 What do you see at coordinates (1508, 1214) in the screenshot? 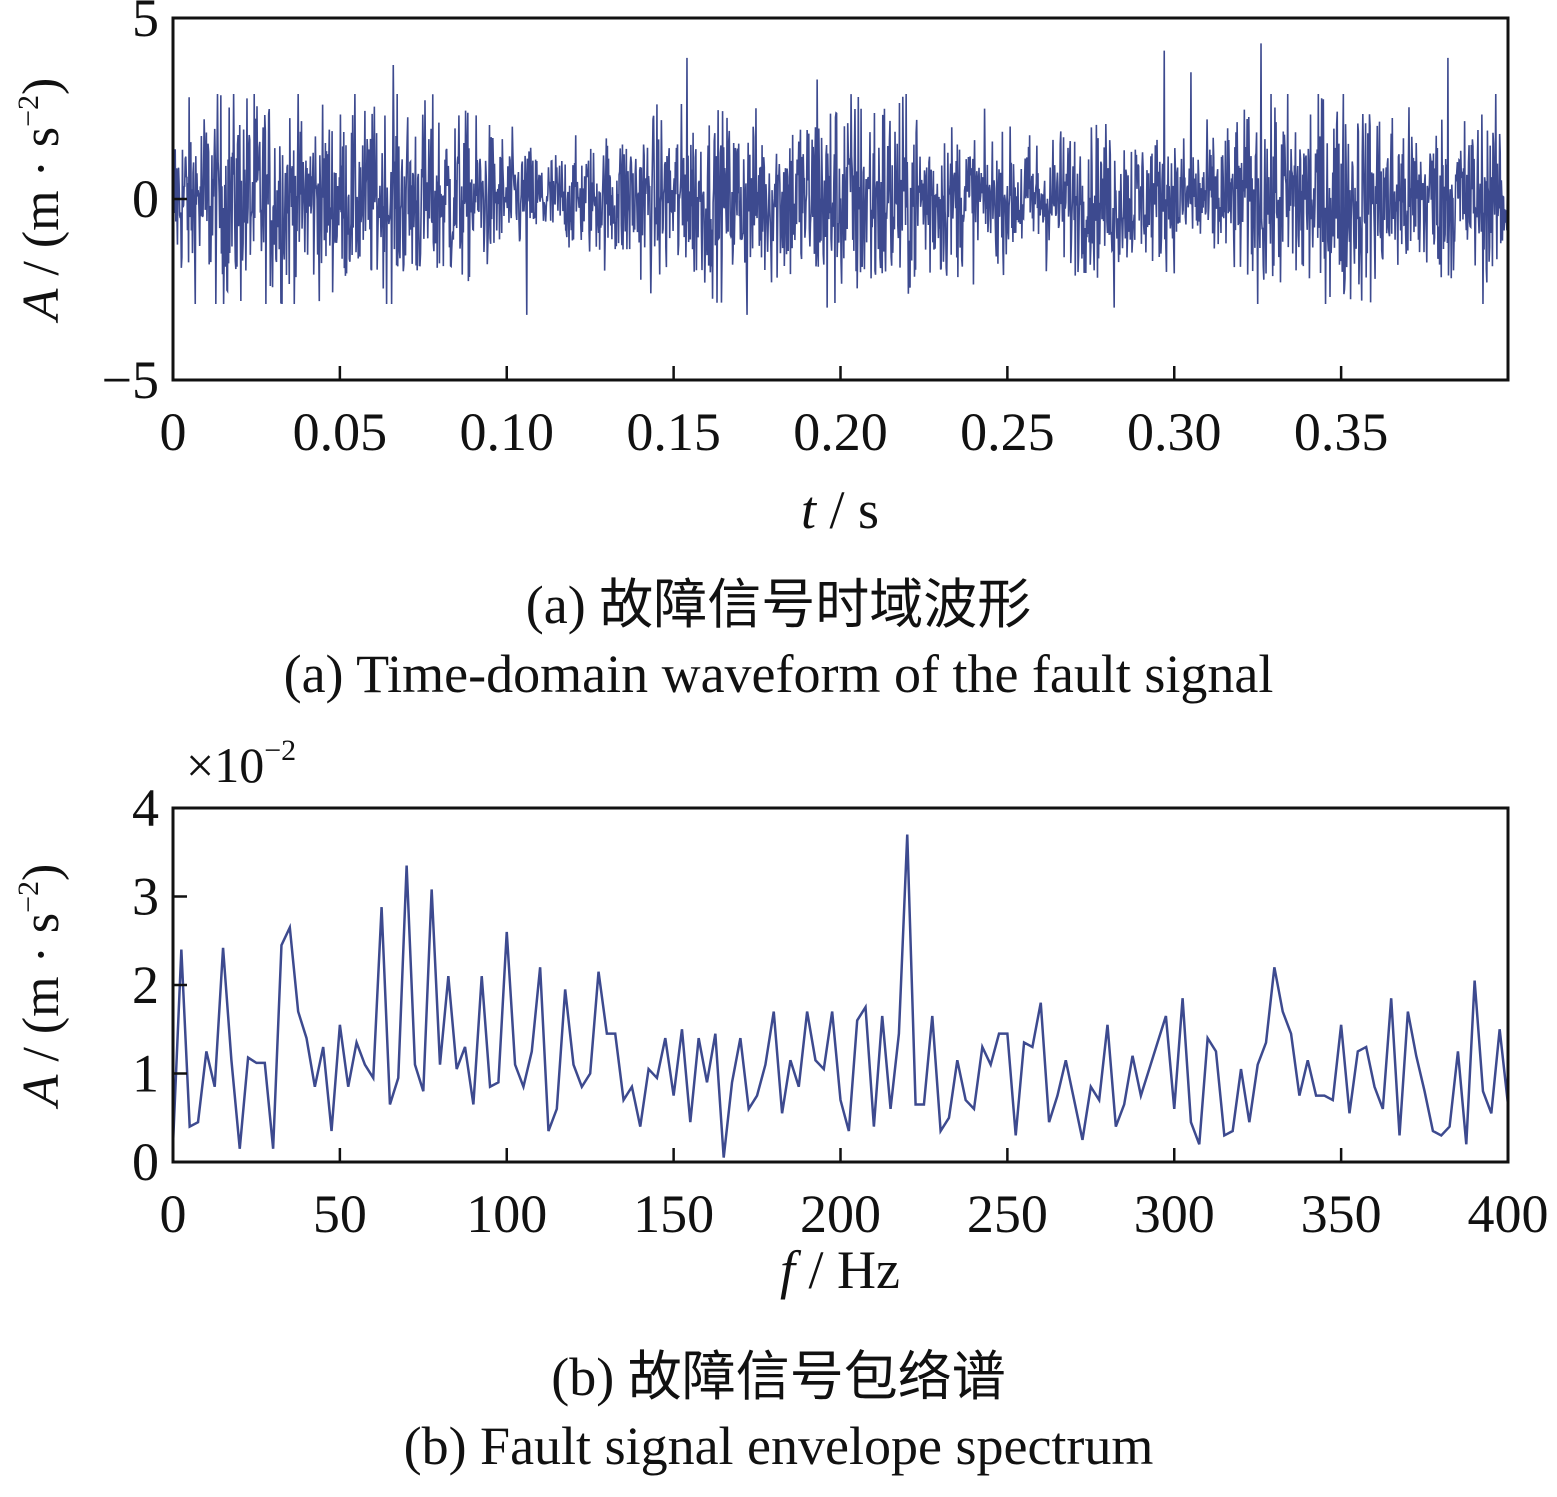
I see `x-tick-label: 400` at bounding box center [1508, 1214].